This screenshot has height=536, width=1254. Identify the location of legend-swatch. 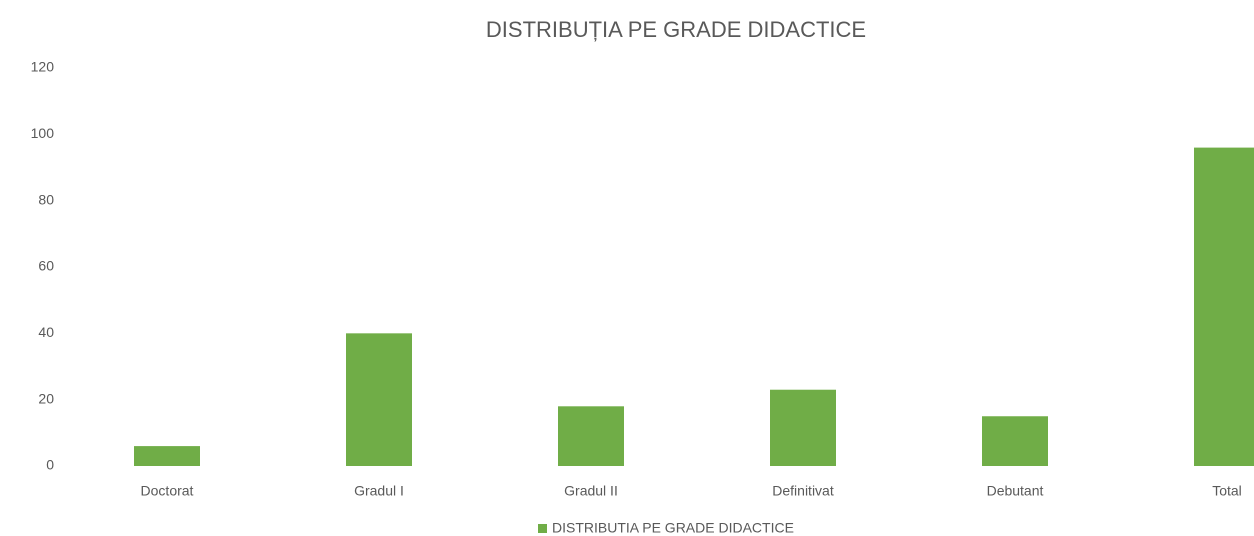
(542, 528).